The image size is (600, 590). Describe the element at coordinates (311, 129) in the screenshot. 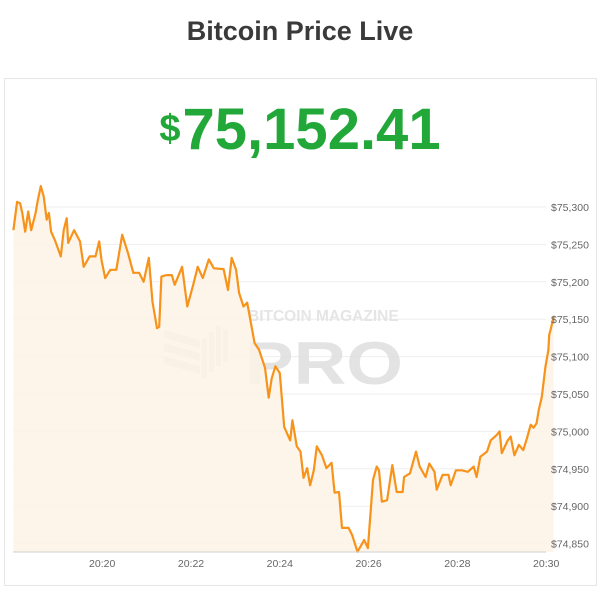

I see `price-value: 75,152.41` at that location.